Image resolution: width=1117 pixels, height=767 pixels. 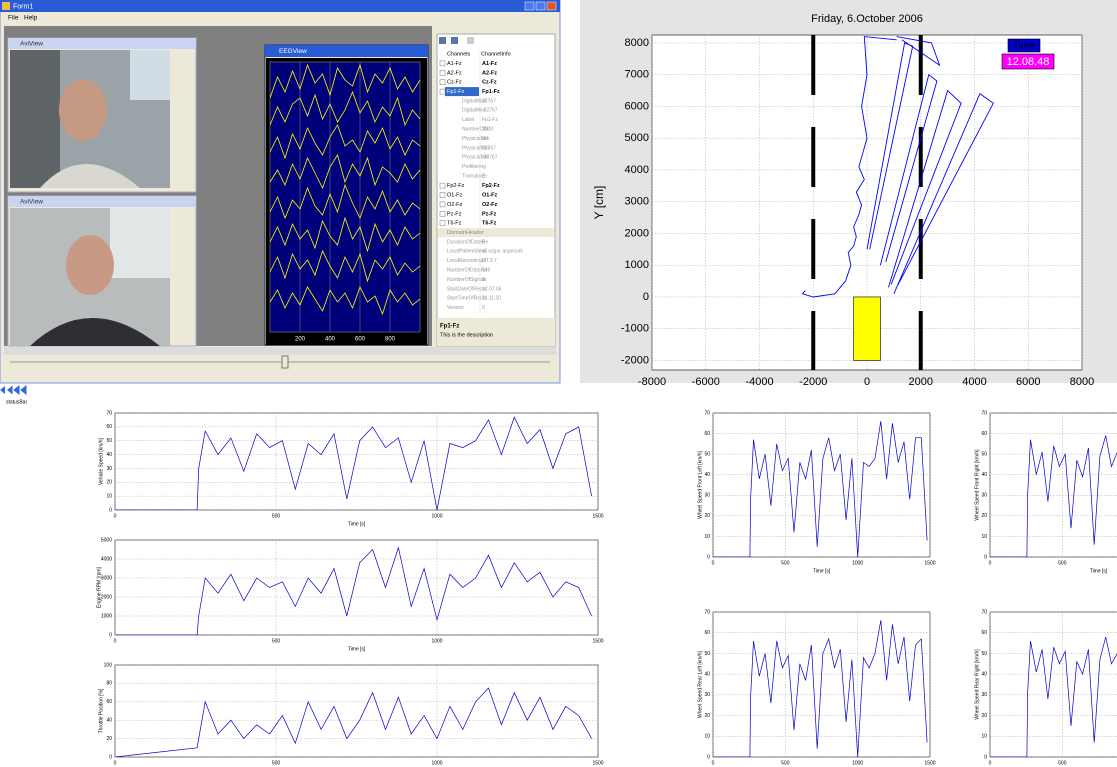 What do you see at coordinates (977, 485) in the screenshot?
I see `y-axis-label: Wheel Speed Front Right [km/h]` at bounding box center [977, 485].